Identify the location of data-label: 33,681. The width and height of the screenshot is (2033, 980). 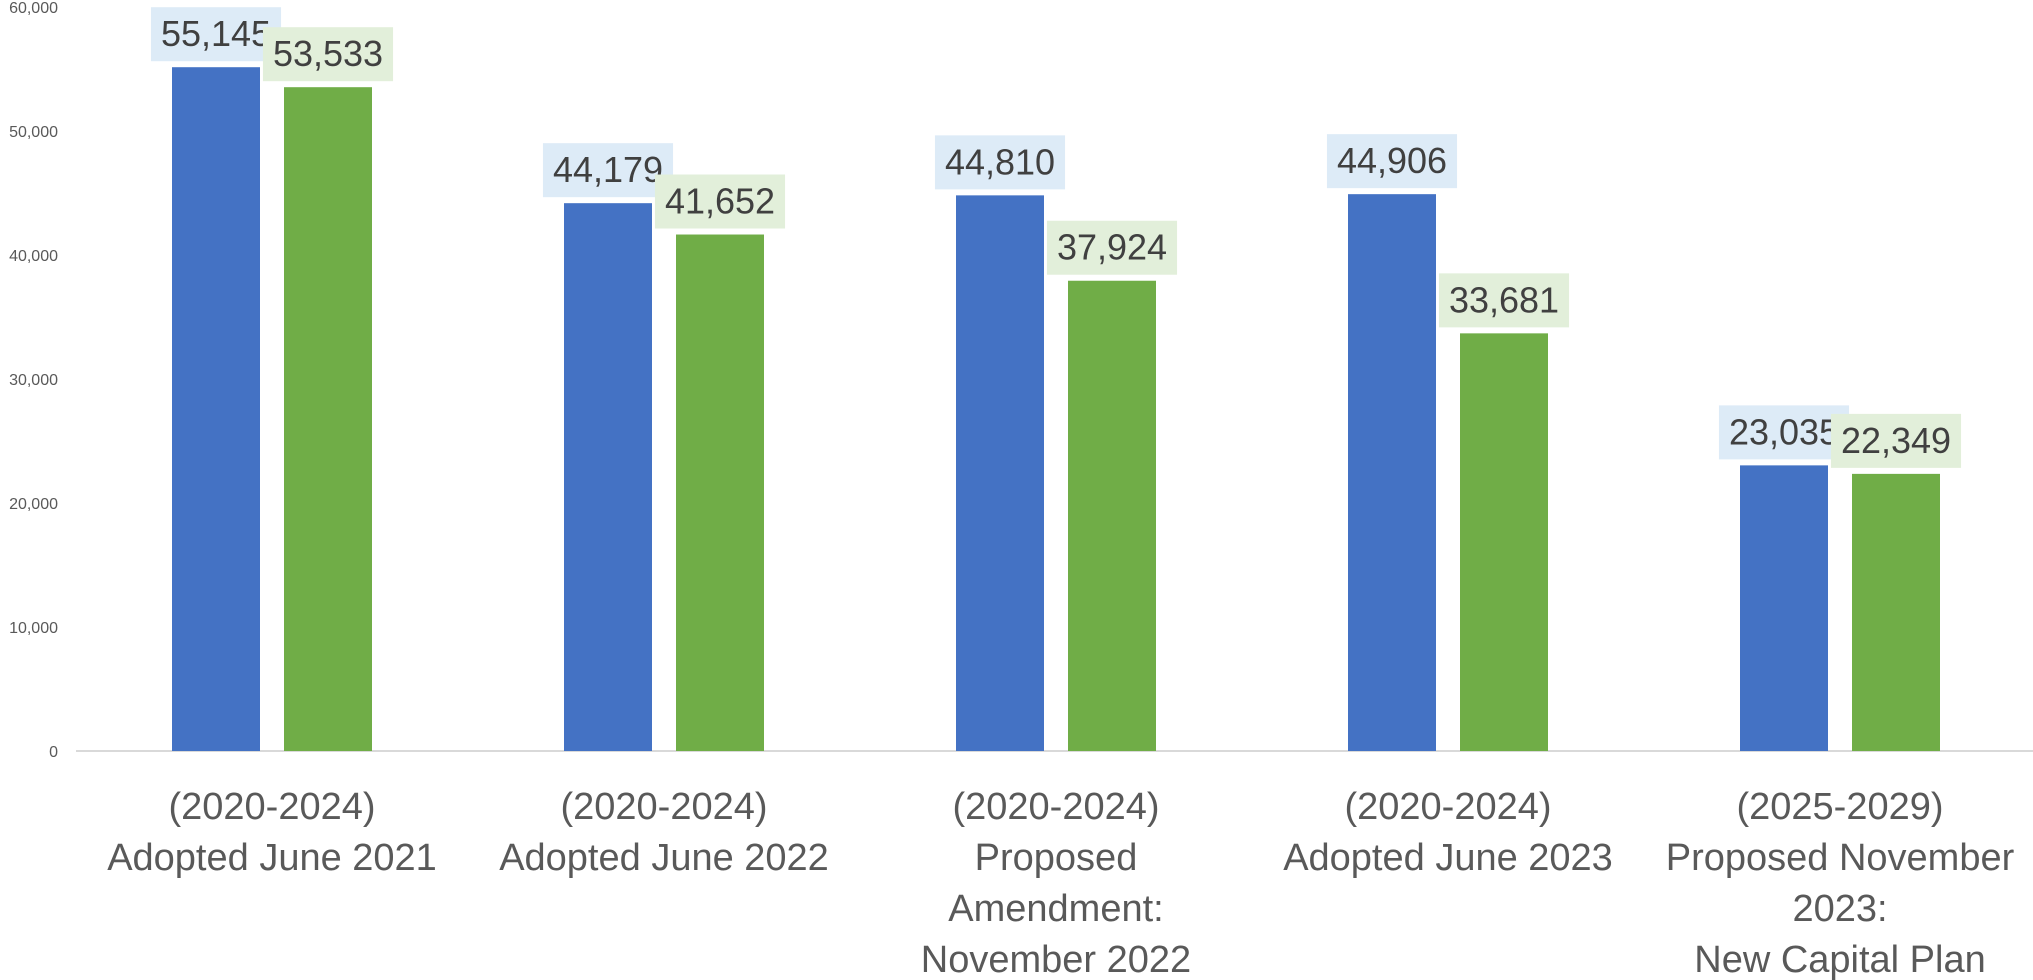
(1504, 299).